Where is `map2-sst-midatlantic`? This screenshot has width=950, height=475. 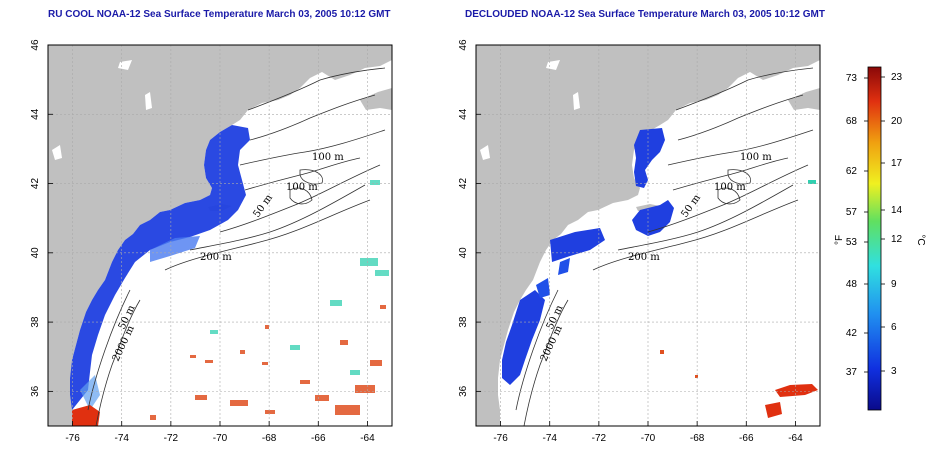
map2-sst-midatlantic is located at coordinates (523, 337).